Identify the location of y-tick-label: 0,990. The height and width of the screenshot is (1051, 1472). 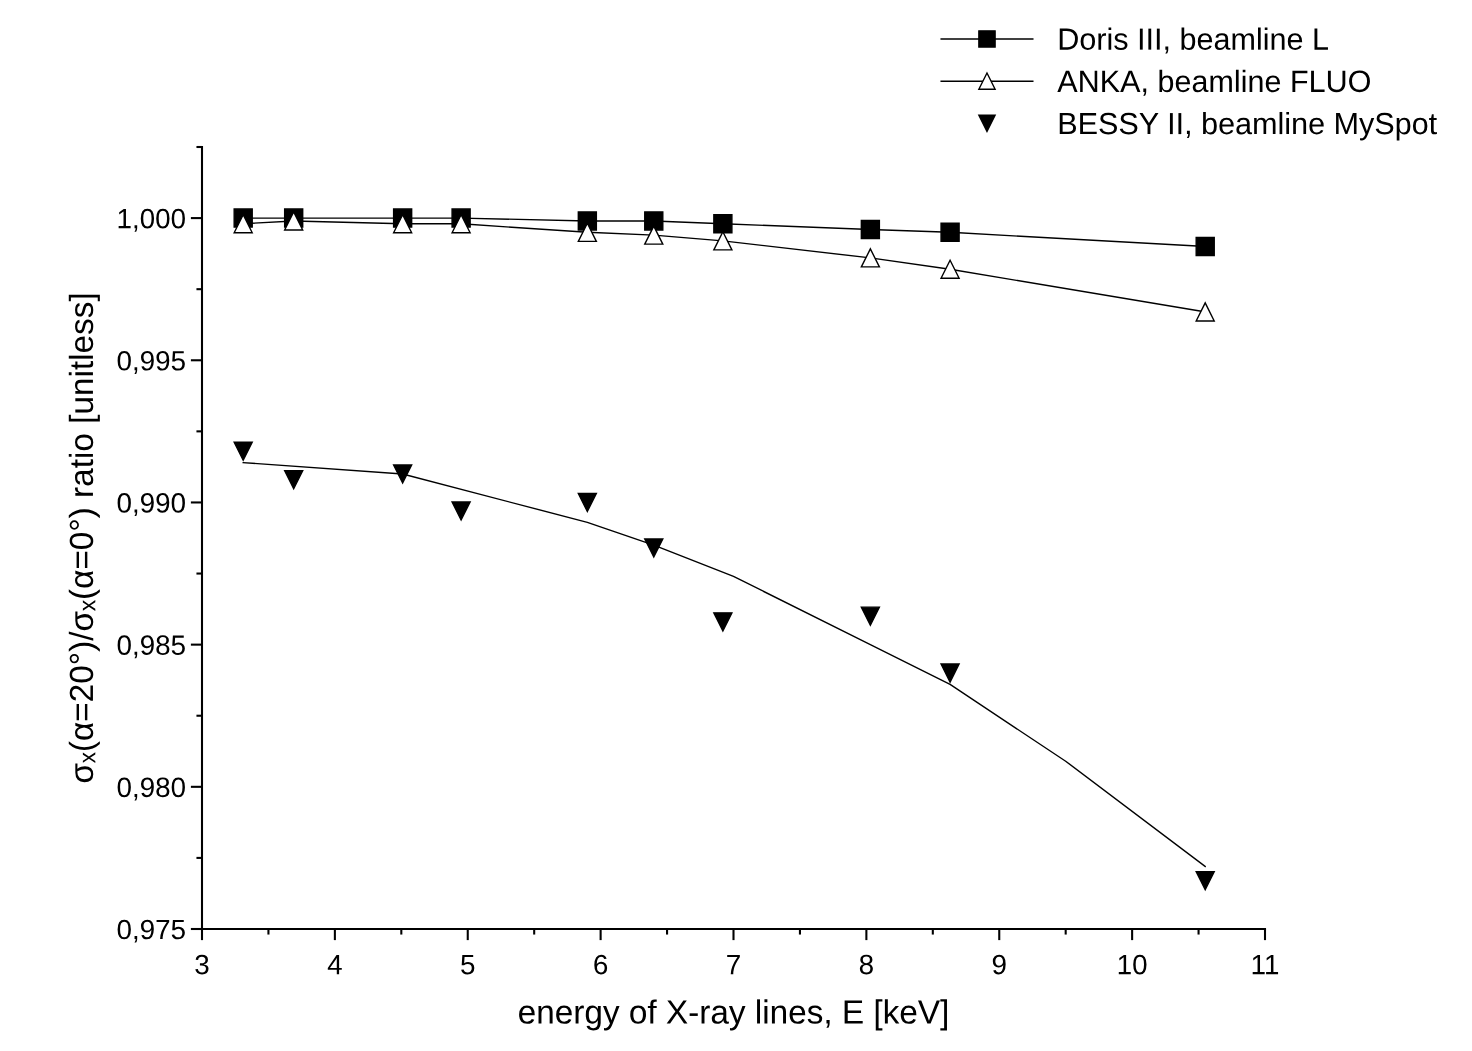
(151, 505).